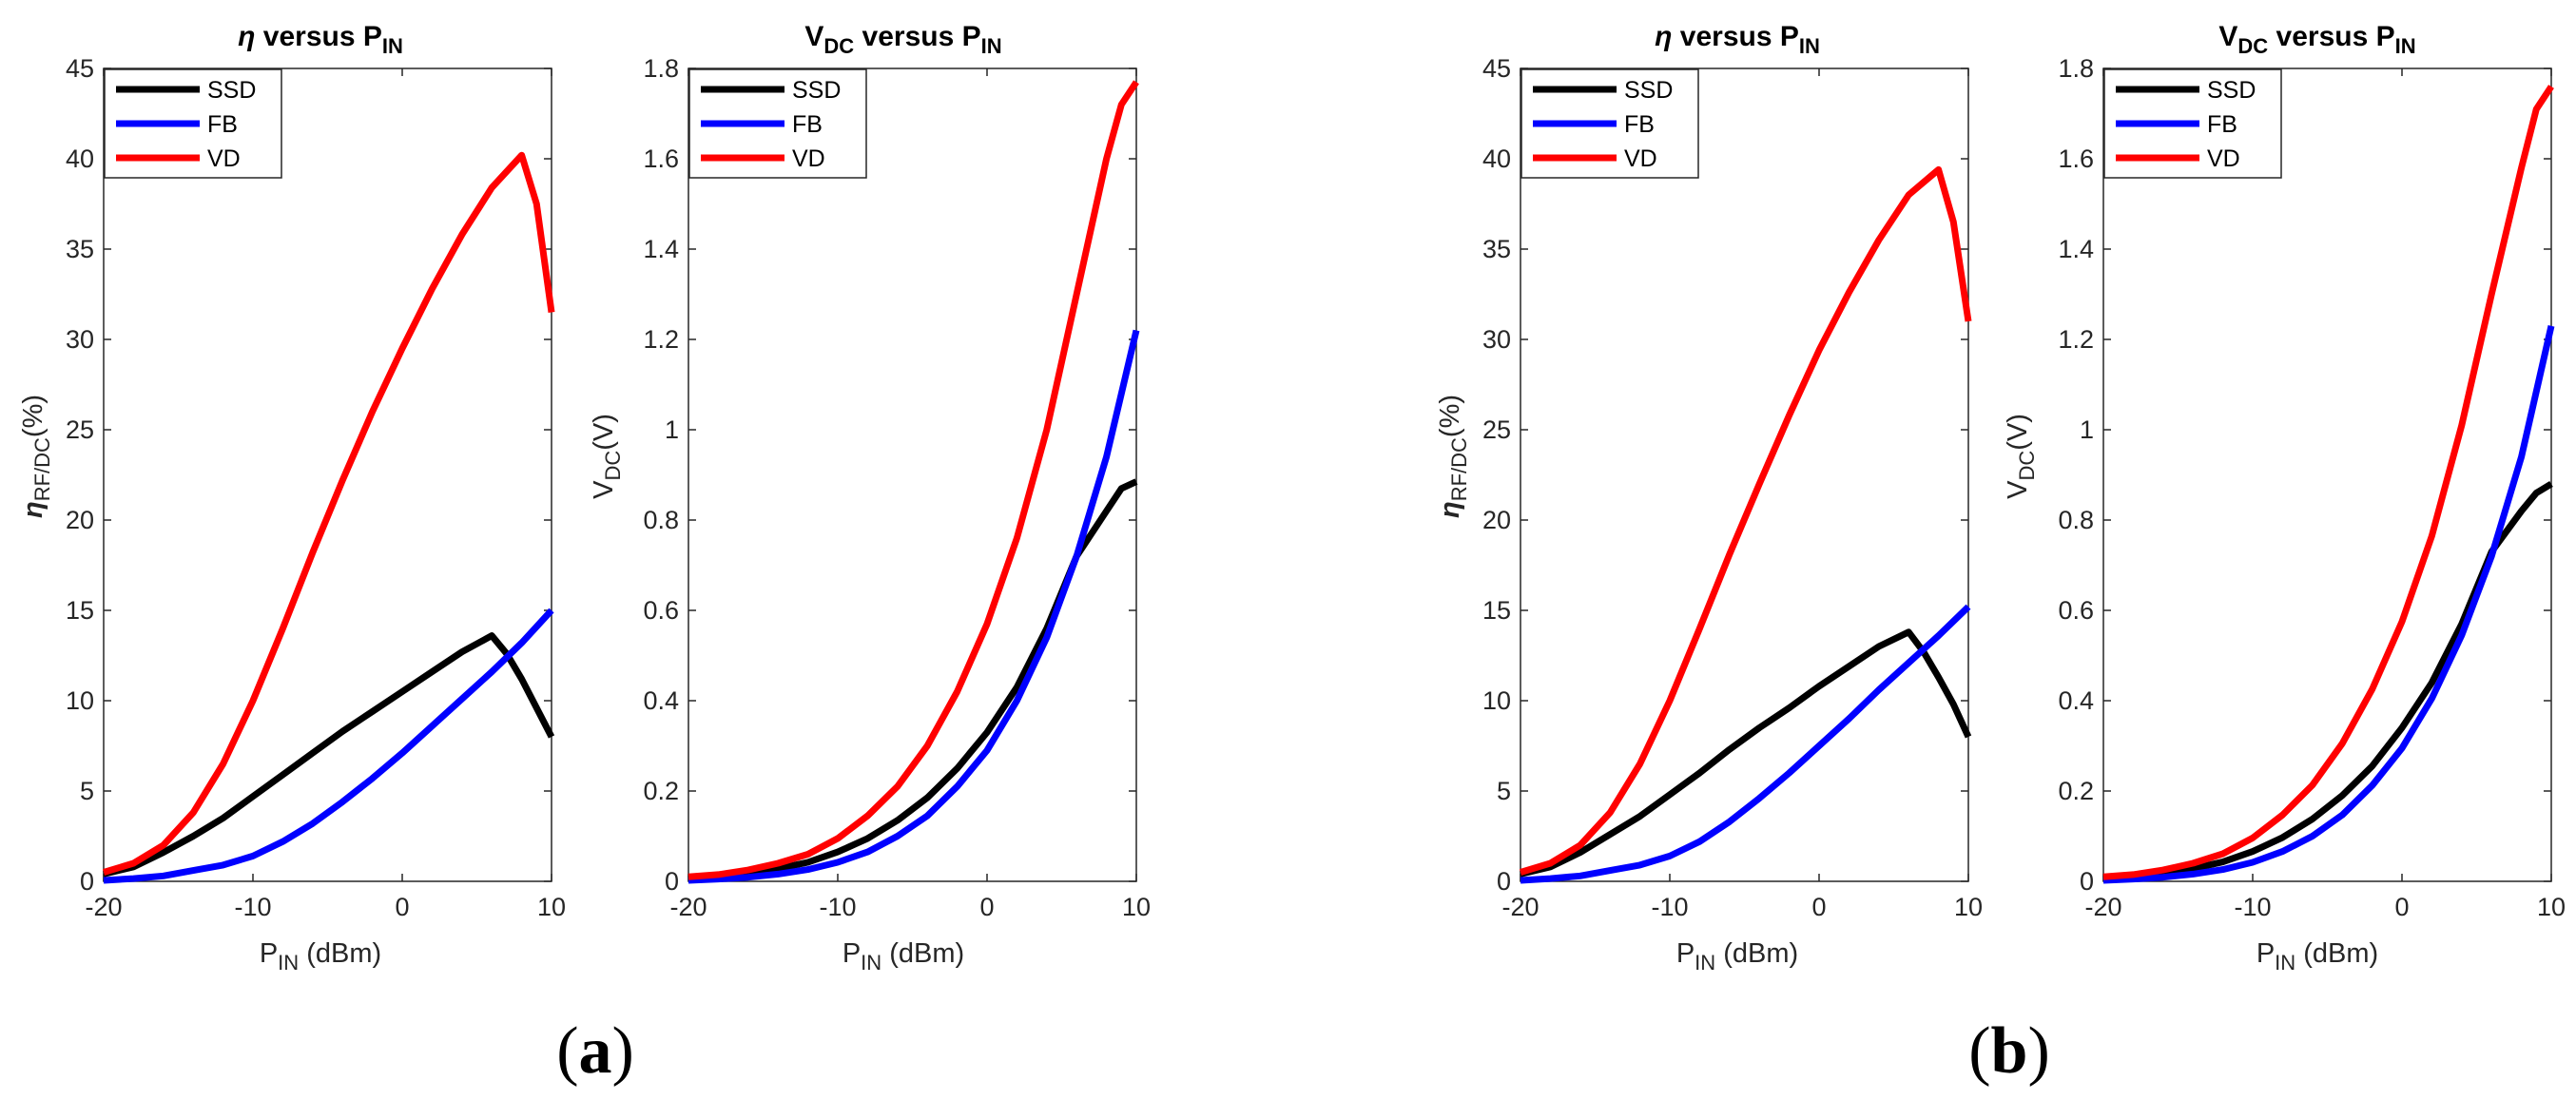  Describe the element at coordinates (1496, 68) in the screenshot. I see `y-tick-label: 45` at that location.